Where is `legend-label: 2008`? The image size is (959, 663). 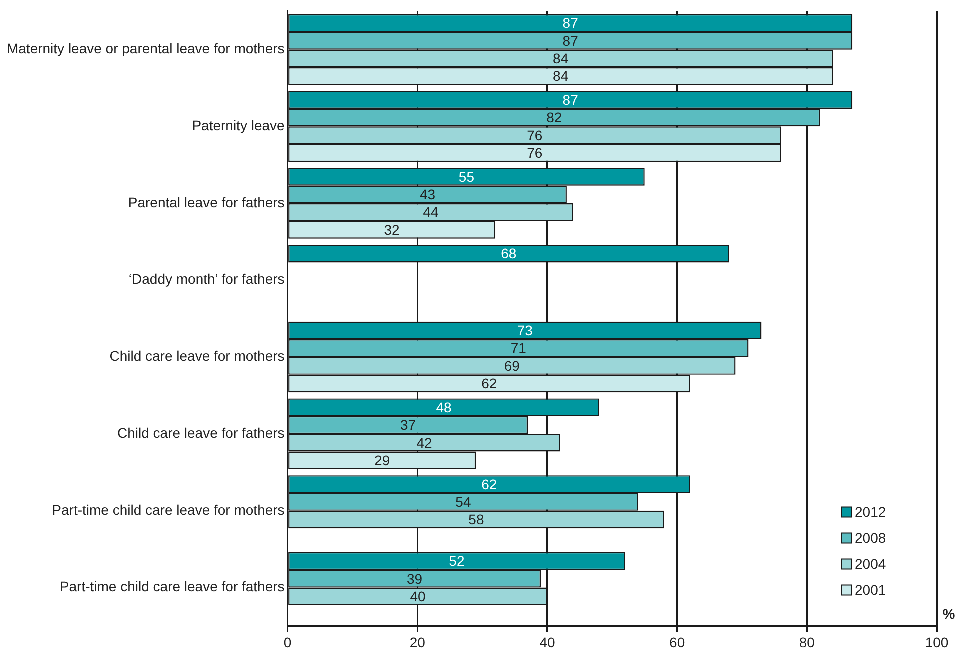
legend-label: 2008 is located at coordinates (870, 538).